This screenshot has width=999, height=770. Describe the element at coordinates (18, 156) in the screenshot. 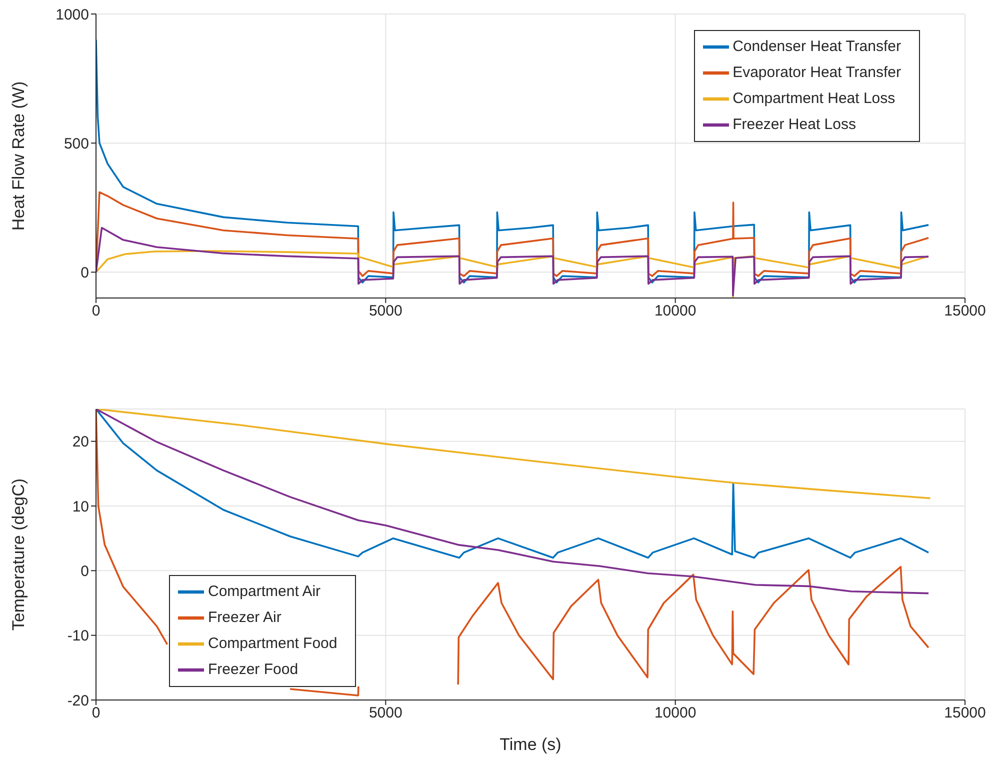

I see `y-axis-title: Heat Flow Rate (W)` at that location.